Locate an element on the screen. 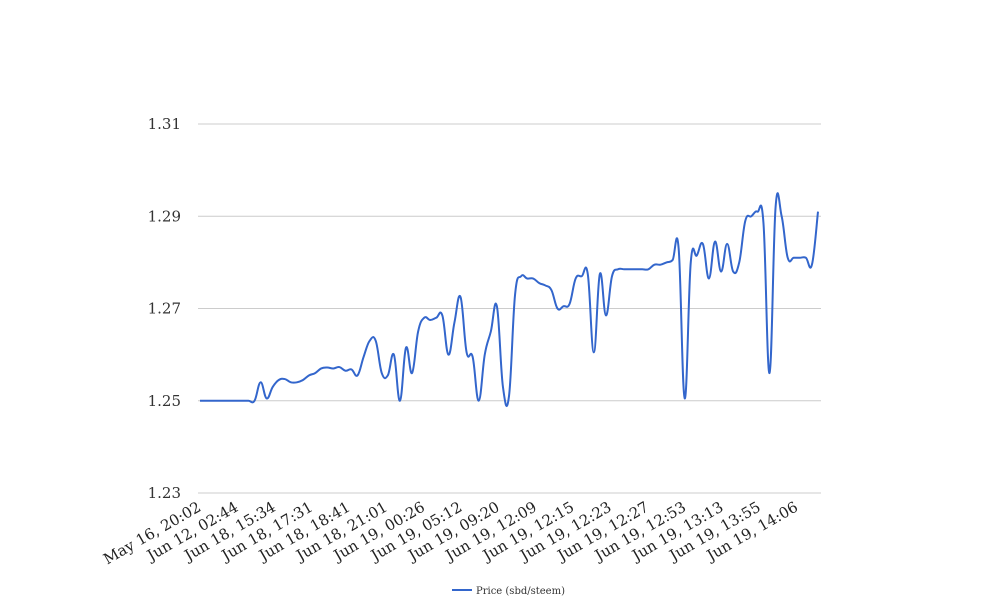 This screenshot has width=1008, height=616. y-axis: 1.23 1.25 1.27 1.29 1.31 is located at coordinates (164, 308).